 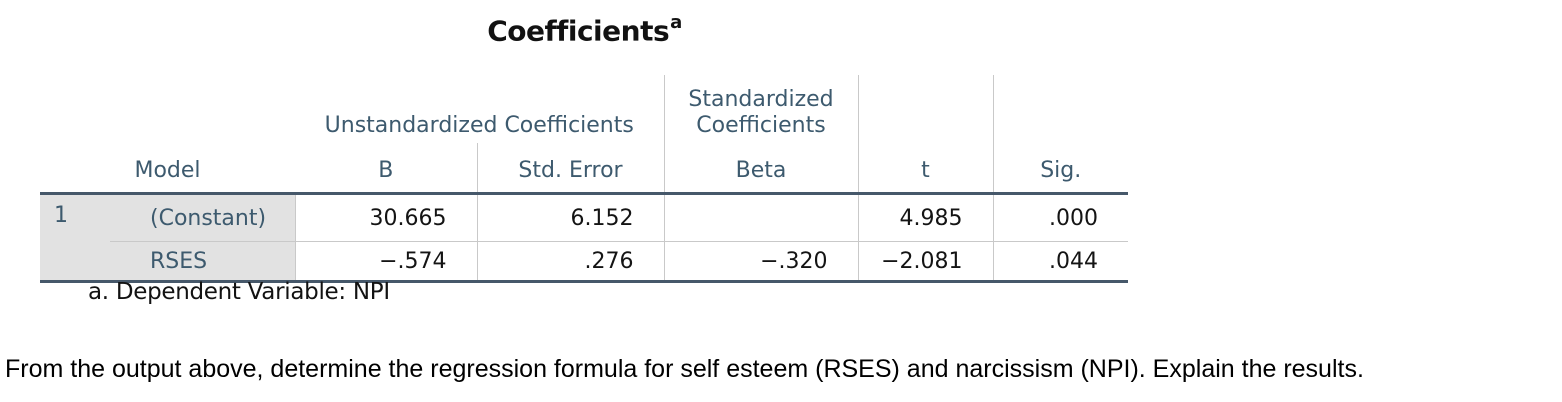 I want to click on row-label-constant: (Constant), so click(x=202, y=217).